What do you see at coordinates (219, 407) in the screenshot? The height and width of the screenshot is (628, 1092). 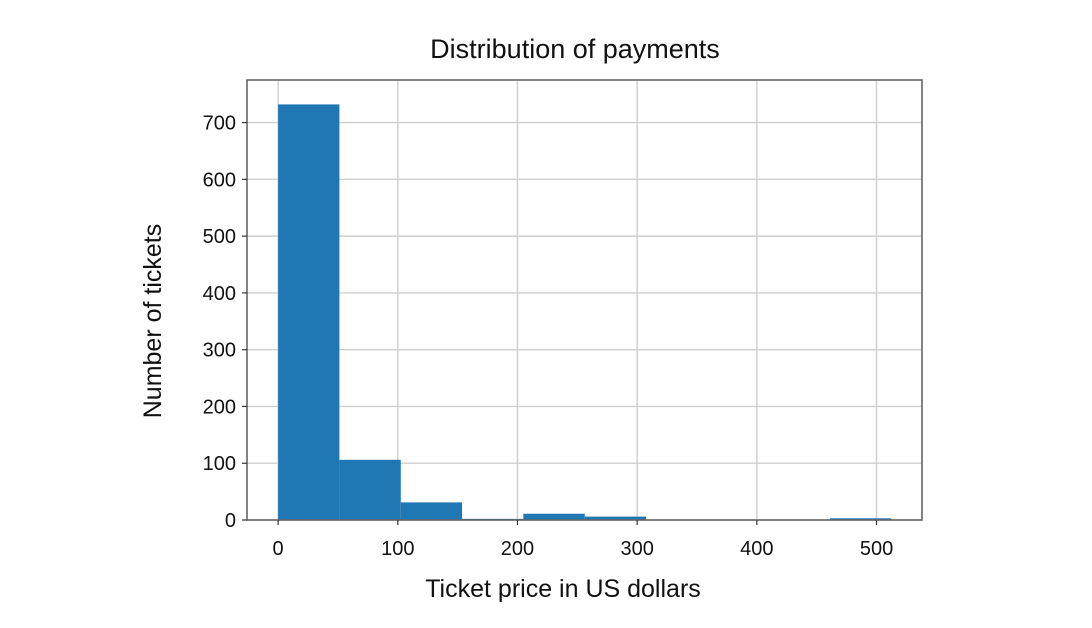 I see `y-tick-label: 200` at bounding box center [219, 407].